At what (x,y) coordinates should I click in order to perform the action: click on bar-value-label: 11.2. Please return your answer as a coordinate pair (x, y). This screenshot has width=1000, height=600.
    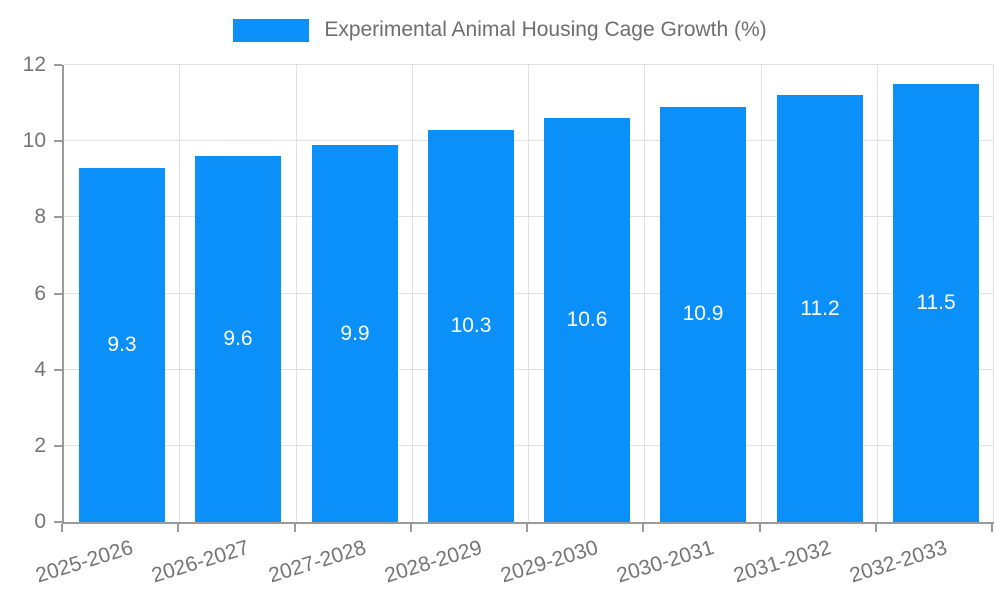
    Looking at the image, I should click on (820, 308).